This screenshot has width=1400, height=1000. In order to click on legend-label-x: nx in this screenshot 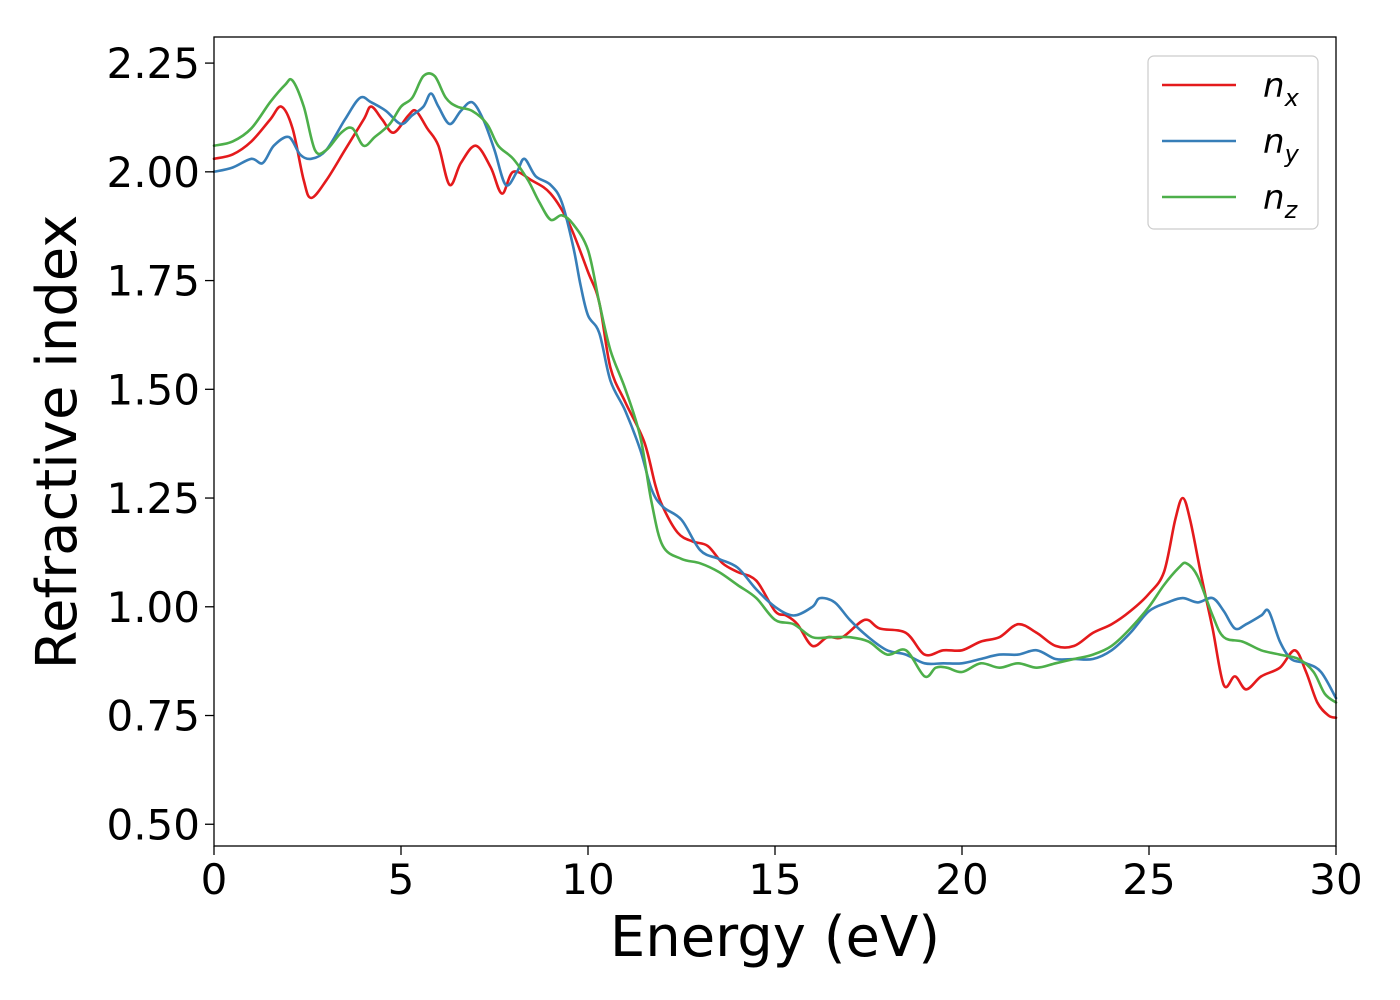, I will do `click(1281, 89)`.